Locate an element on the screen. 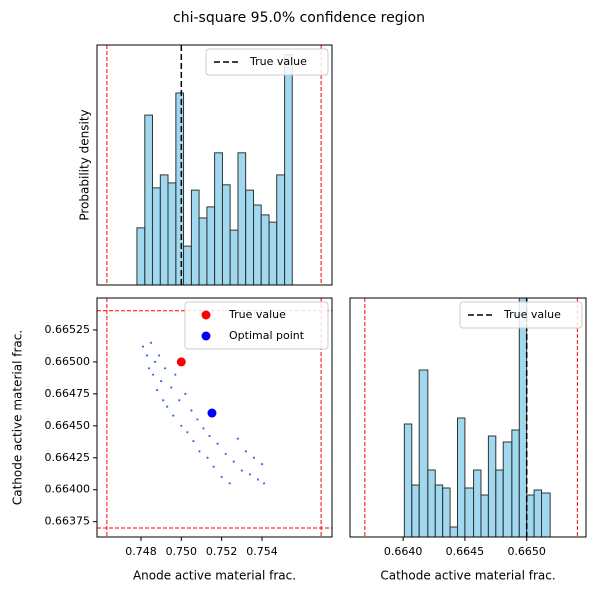  figure-title: chi-square 95.0% confidence region is located at coordinates (299, 18).